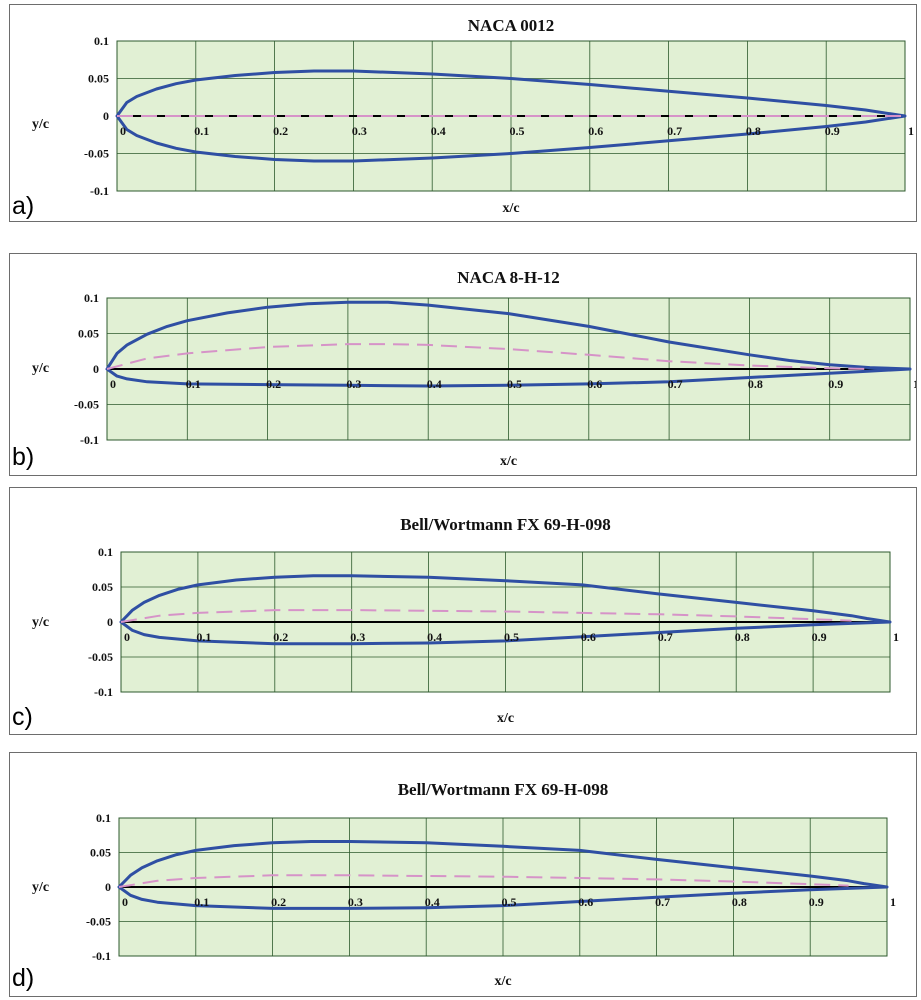 The height and width of the screenshot is (1000, 921). What do you see at coordinates (510, 208) in the screenshot?
I see `chart-a-x-axis-label: x/c` at bounding box center [510, 208].